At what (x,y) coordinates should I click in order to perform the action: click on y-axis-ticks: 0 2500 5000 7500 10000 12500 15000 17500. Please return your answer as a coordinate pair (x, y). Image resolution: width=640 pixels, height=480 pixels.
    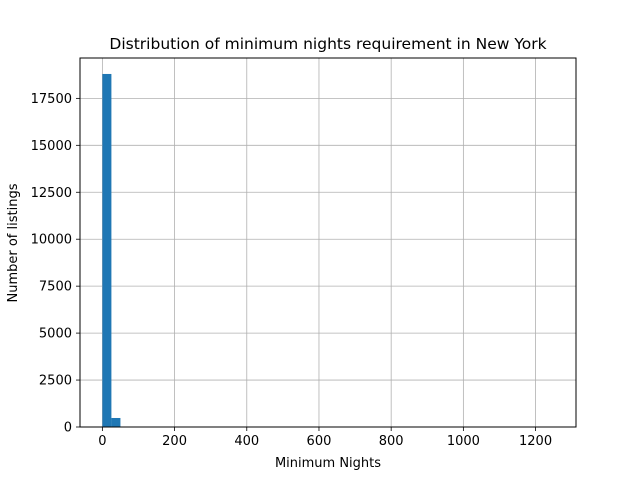
    Looking at the image, I should click on (55, 264).